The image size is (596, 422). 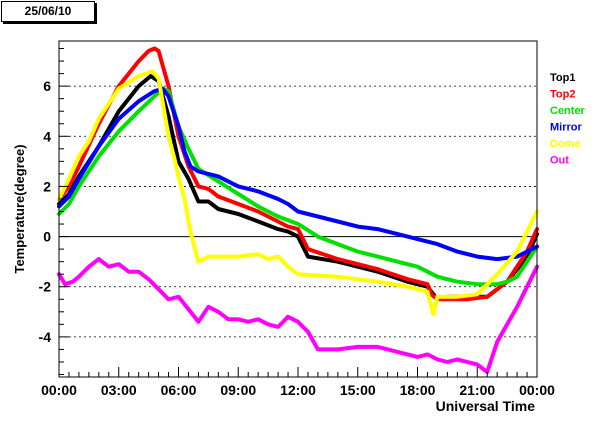 What do you see at coordinates (486, 406) in the screenshot?
I see `x-axis-label: Universal Time` at bounding box center [486, 406].